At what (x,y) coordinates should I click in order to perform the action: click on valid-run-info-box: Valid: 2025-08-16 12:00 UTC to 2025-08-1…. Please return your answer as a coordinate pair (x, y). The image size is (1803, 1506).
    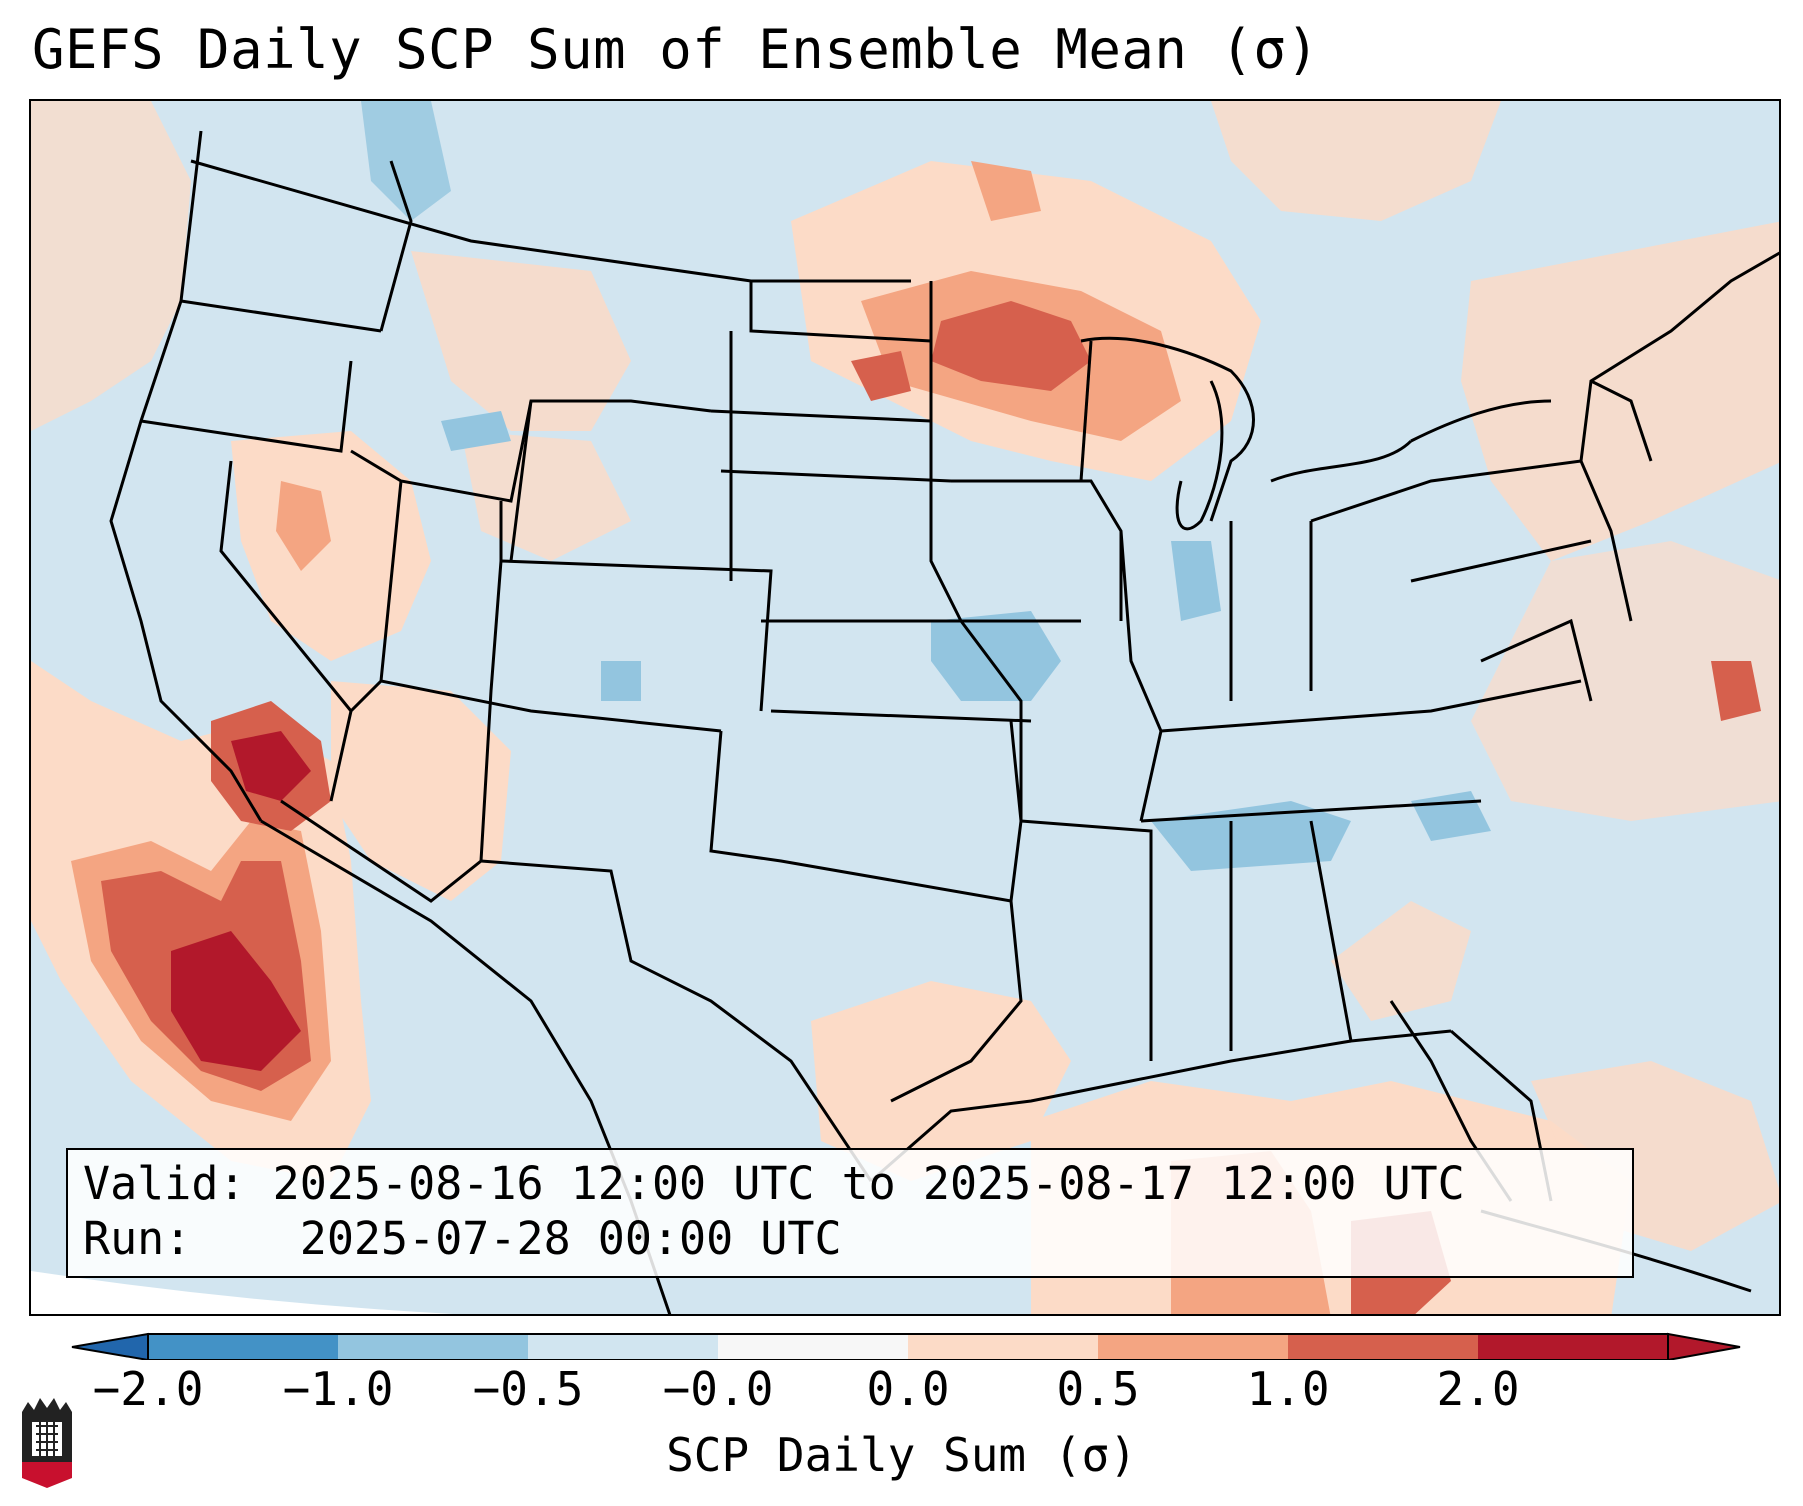
    Looking at the image, I should click on (850, 1213).